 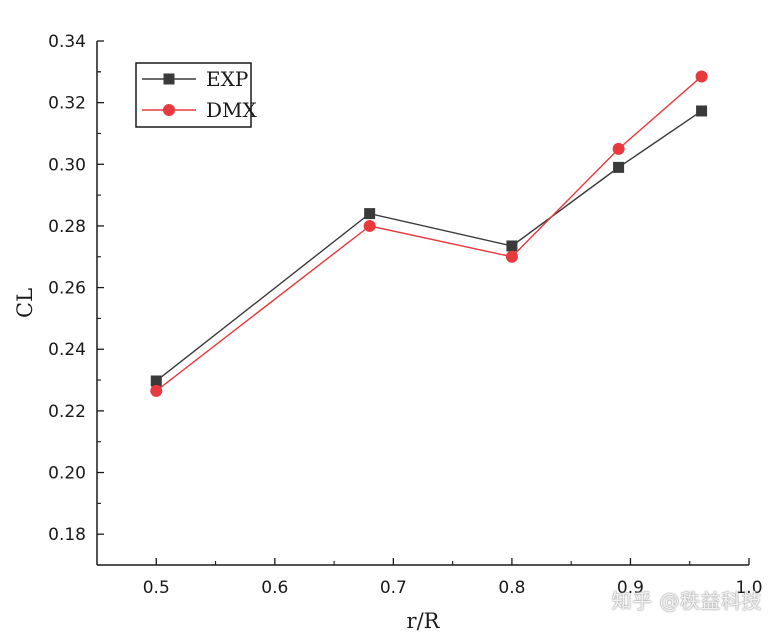 What do you see at coordinates (67, 227) in the screenshot?
I see `y-tick-label: 0.28` at bounding box center [67, 227].